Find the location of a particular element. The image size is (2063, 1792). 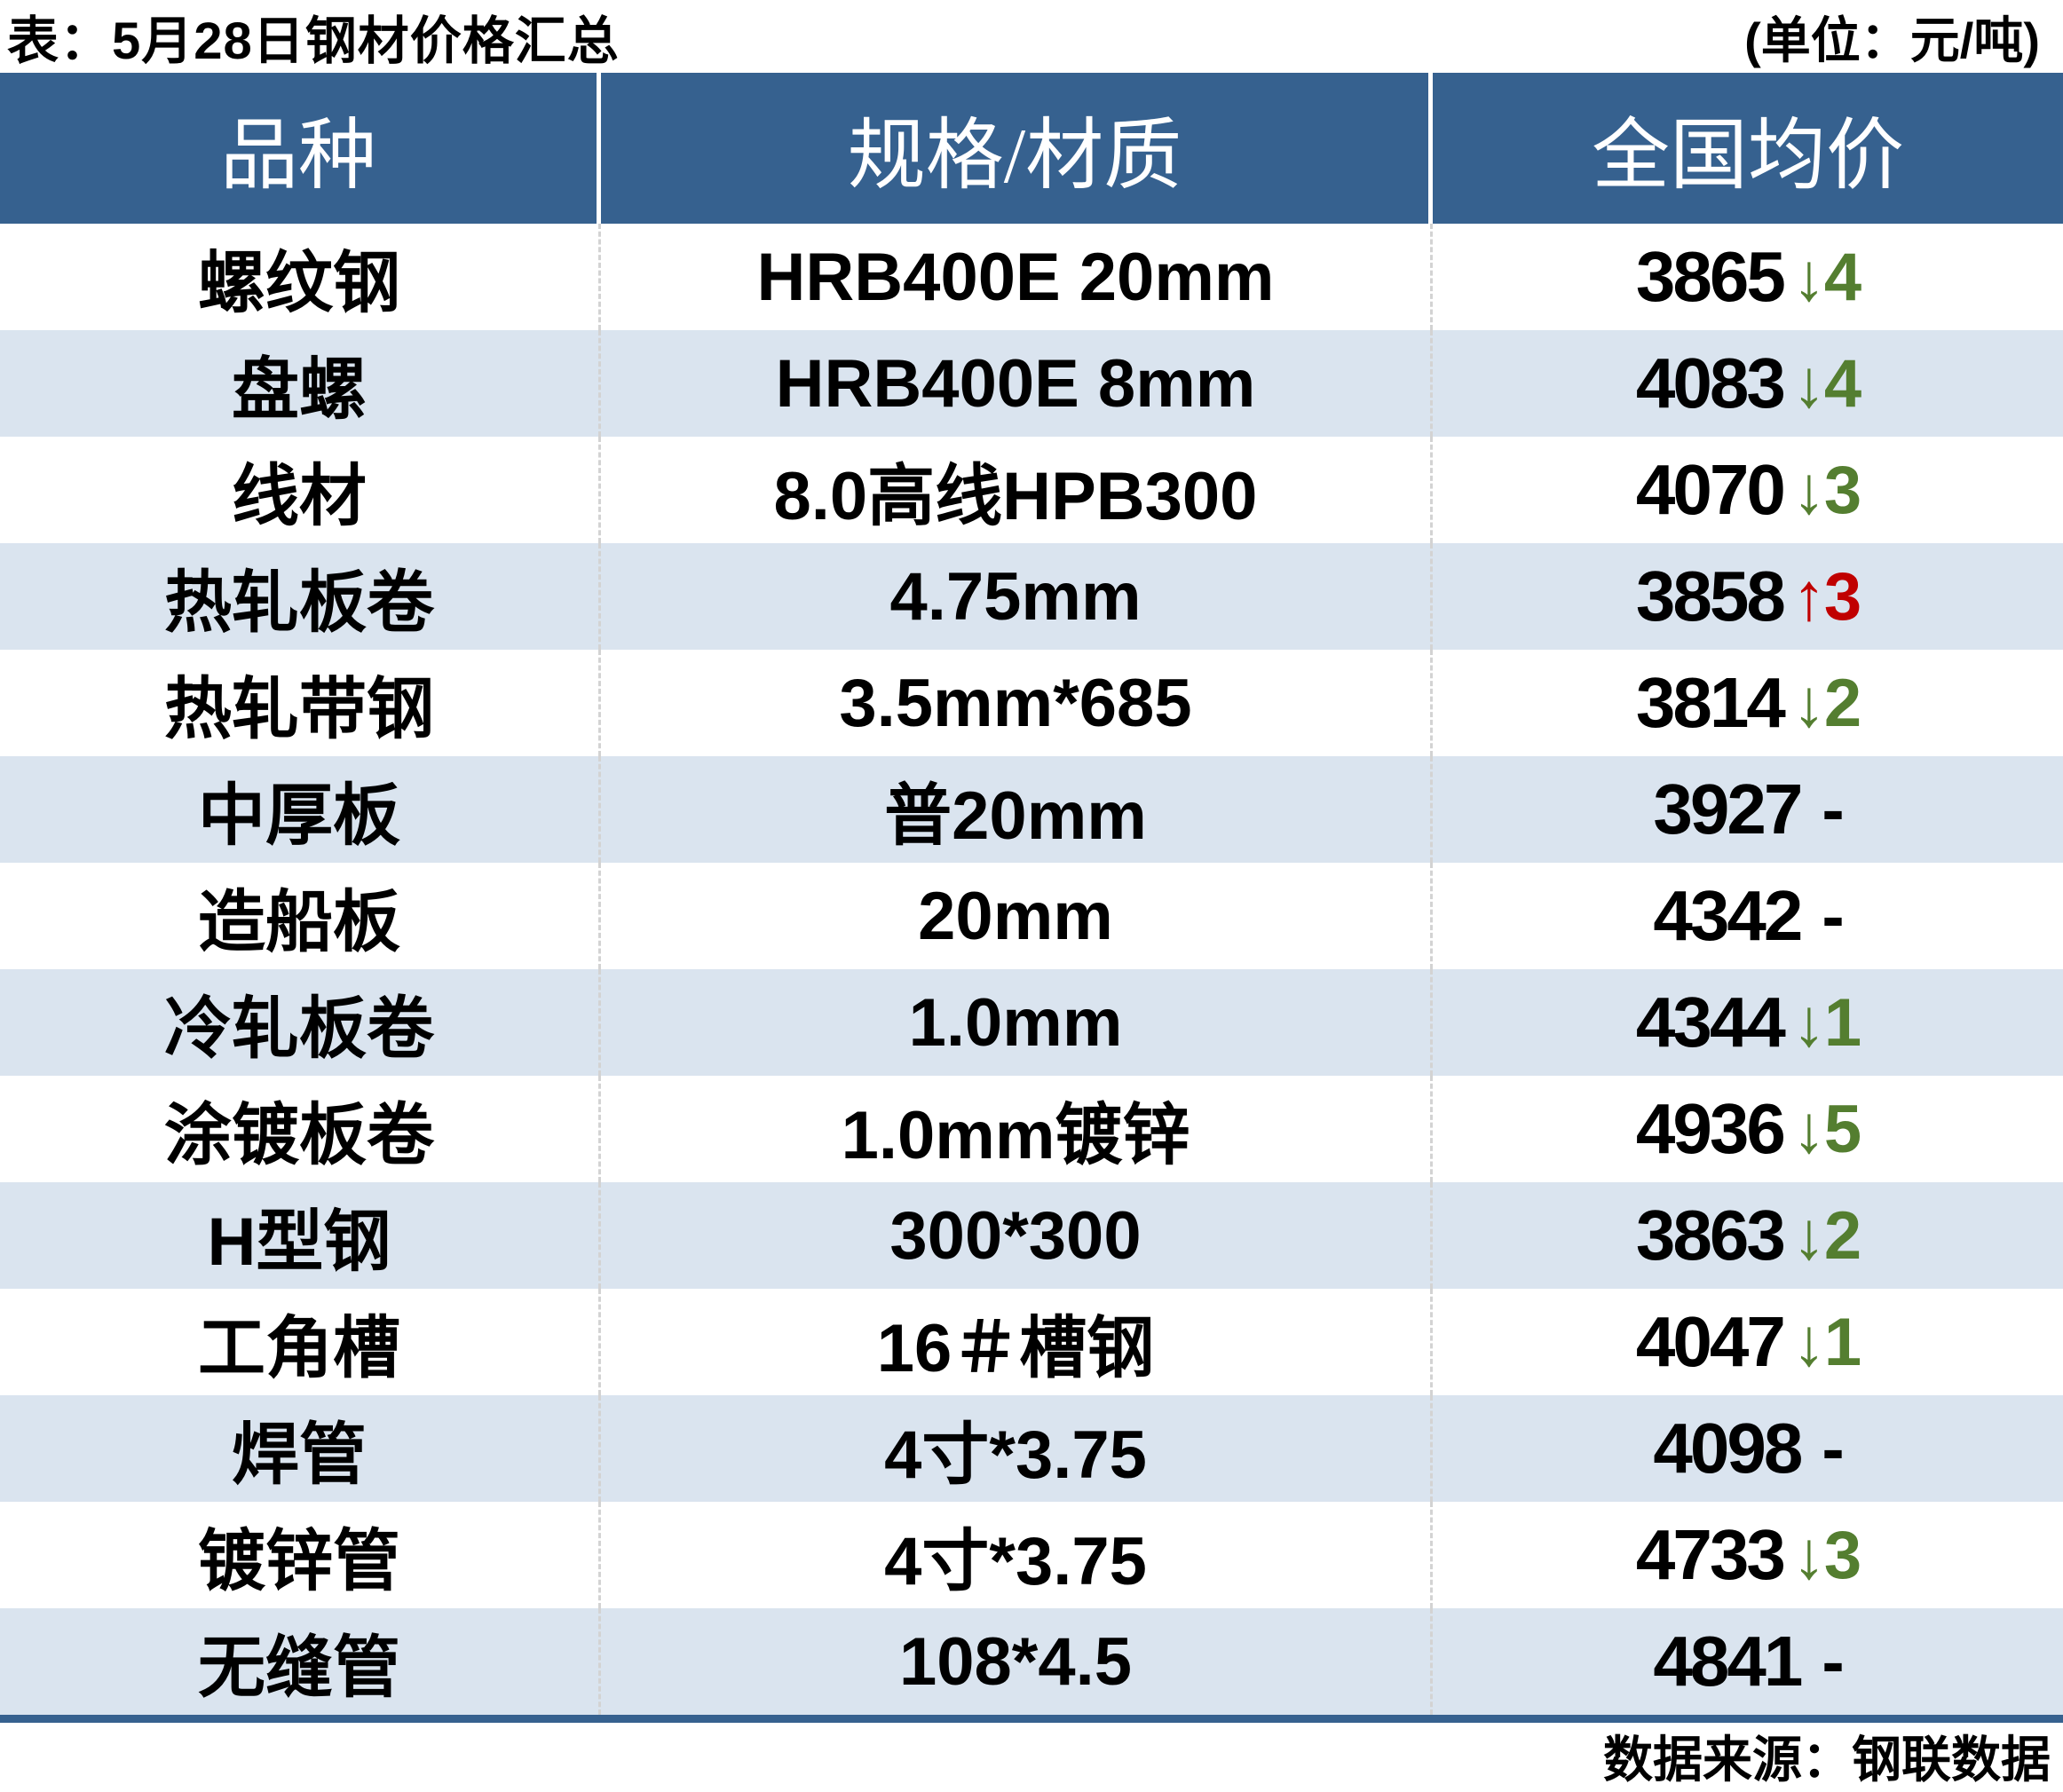

header-cell-avg-price: 全国均价 is located at coordinates (1748, 156).